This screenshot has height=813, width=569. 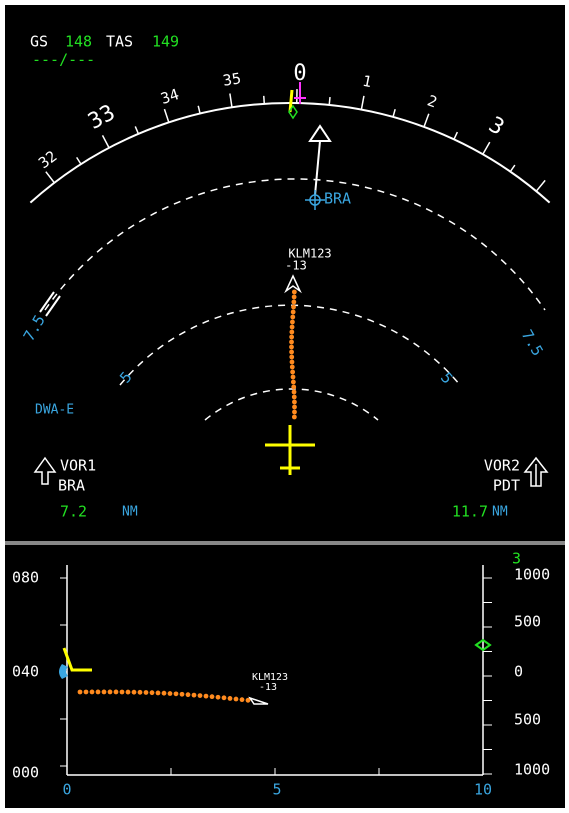 I want to click on vor2-distance: 11.7, so click(x=470, y=512).